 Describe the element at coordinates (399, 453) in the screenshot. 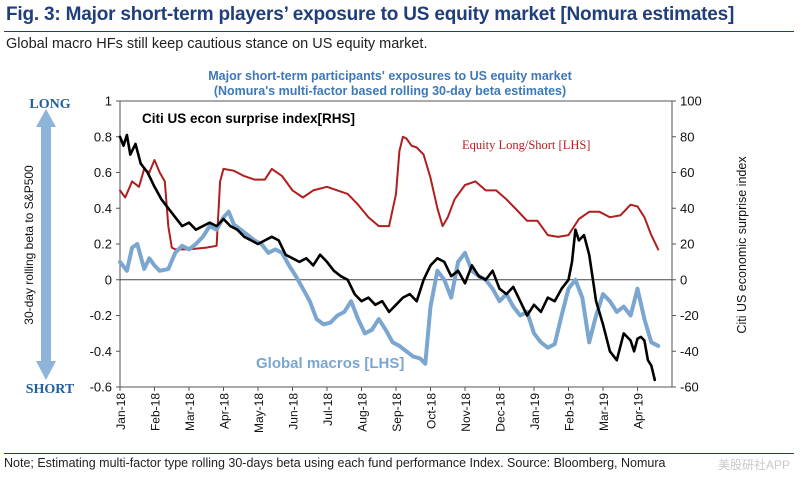

I see `footer-divider` at that location.